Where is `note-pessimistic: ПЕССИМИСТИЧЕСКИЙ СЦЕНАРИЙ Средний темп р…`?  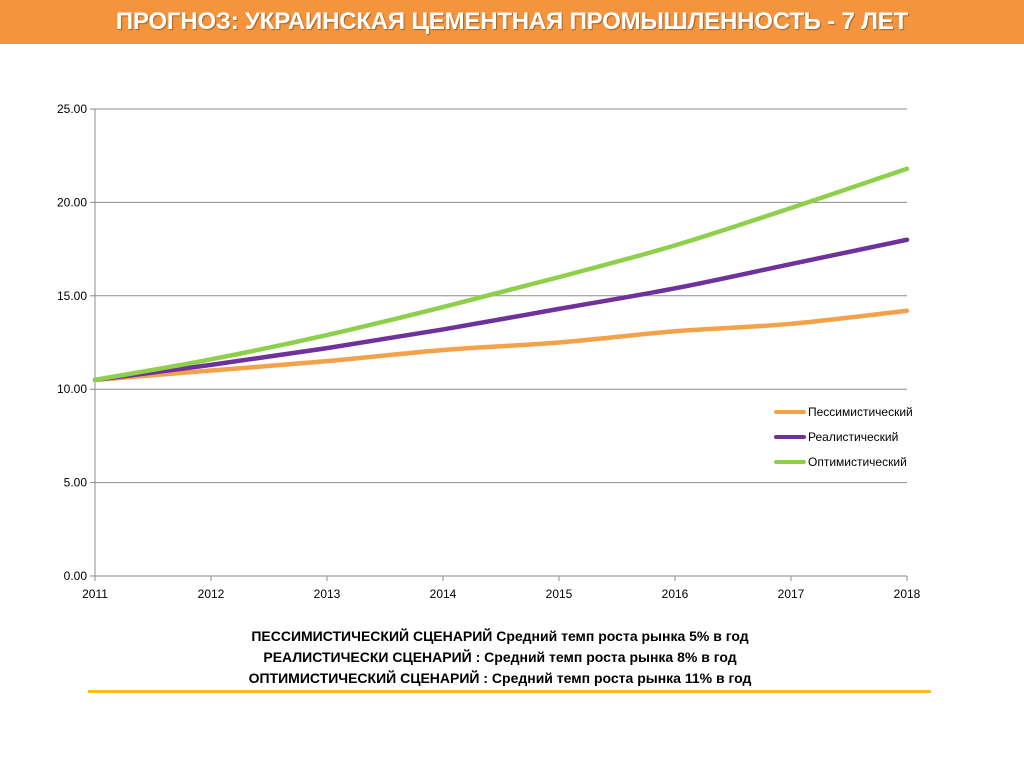 note-pessimistic: ПЕССИМИСТИЧЕСКИЙ СЦЕНАРИЙ Средний темп р… is located at coordinates (500, 636).